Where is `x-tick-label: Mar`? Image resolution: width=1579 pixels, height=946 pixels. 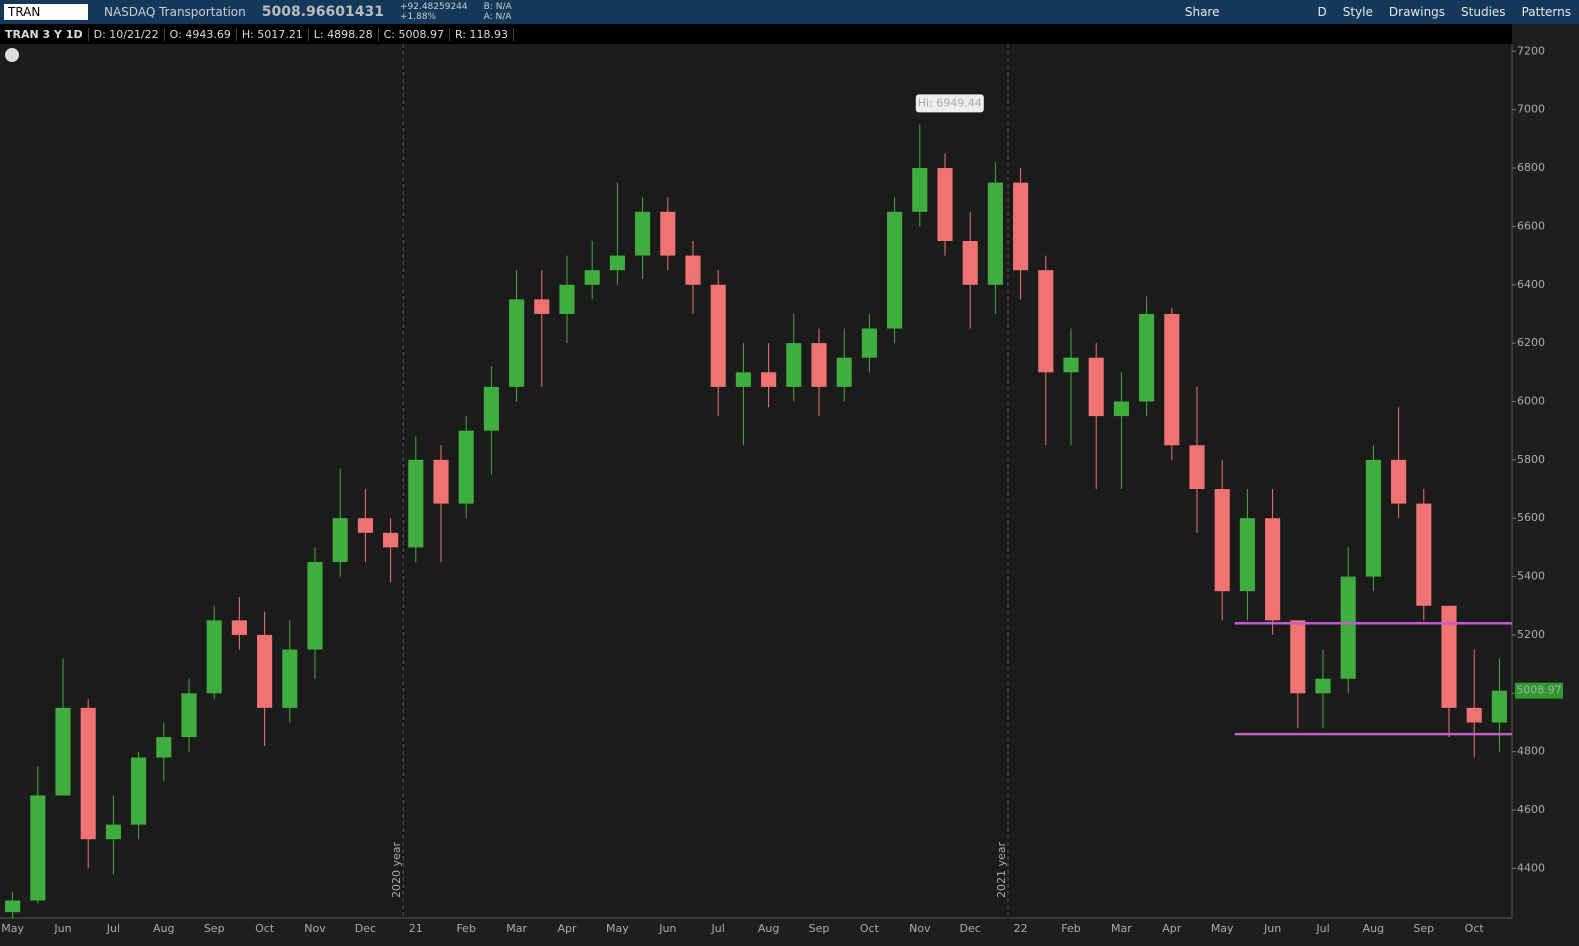 x-tick-label: Mar is located at coordinates (1121, 928).